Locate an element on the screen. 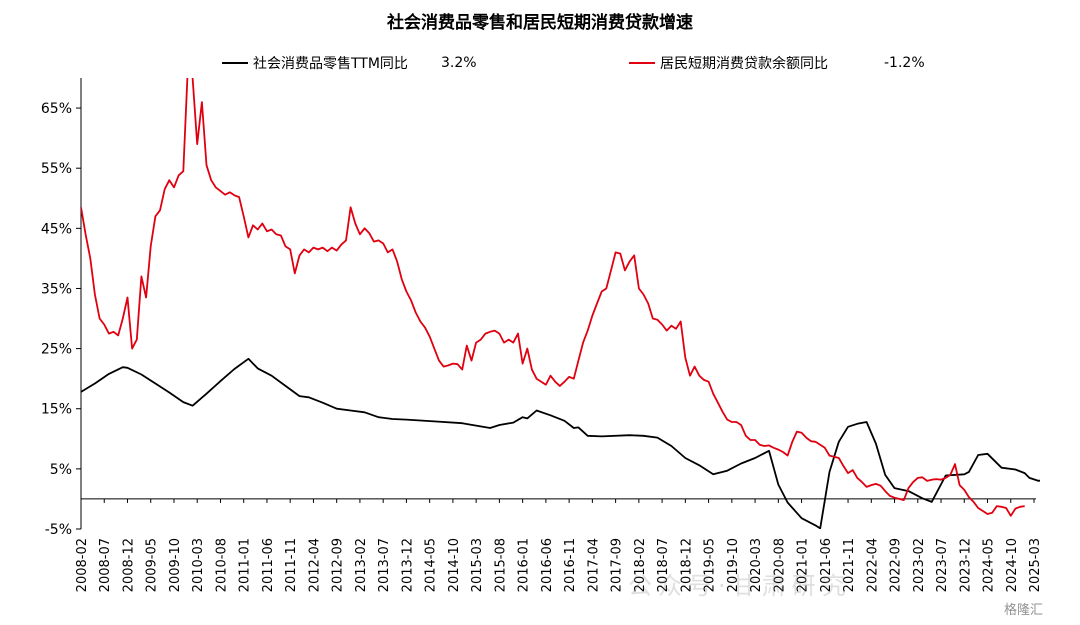 The height and width of the screenshot is (625, 1080). x-tick-label: 2019-10 is located at coordinates (733, 565).